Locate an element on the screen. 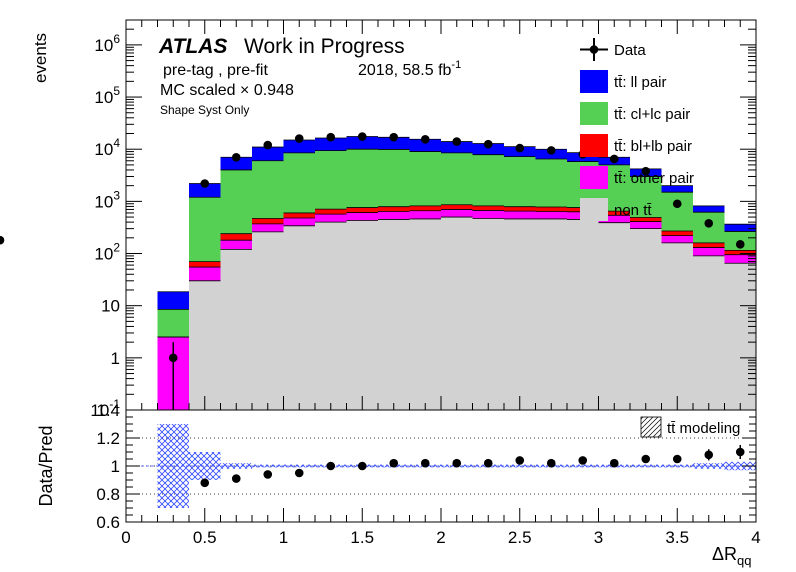  legend-data-marker is located at coordinates (594, 49).